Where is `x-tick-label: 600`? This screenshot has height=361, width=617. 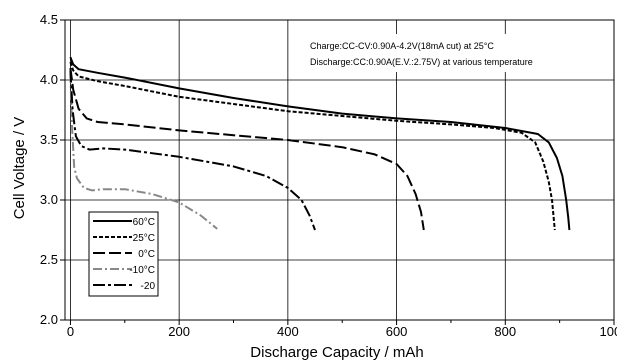
x-tick-label: 600 is located at coordinates (397, 331).